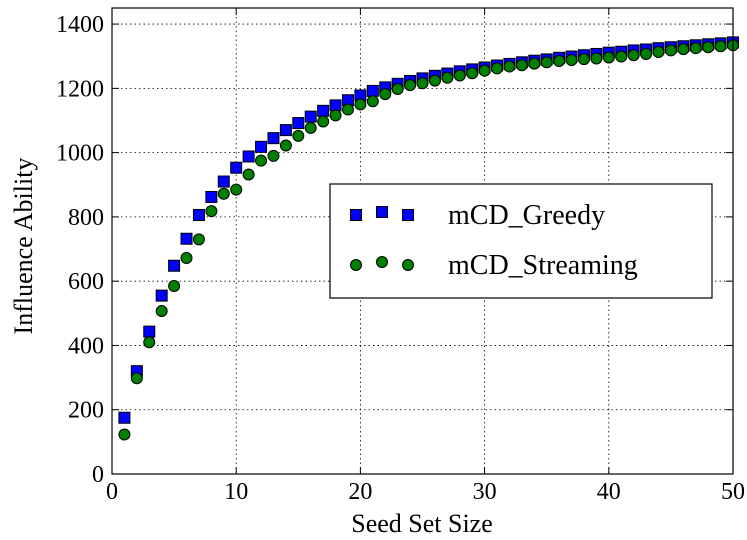 The image size is (747, 540). What do you see at coordinates (543, 265) in the screenshot?
I see `legend-label: mCD_Streaming` at bounding box center [543, 265].